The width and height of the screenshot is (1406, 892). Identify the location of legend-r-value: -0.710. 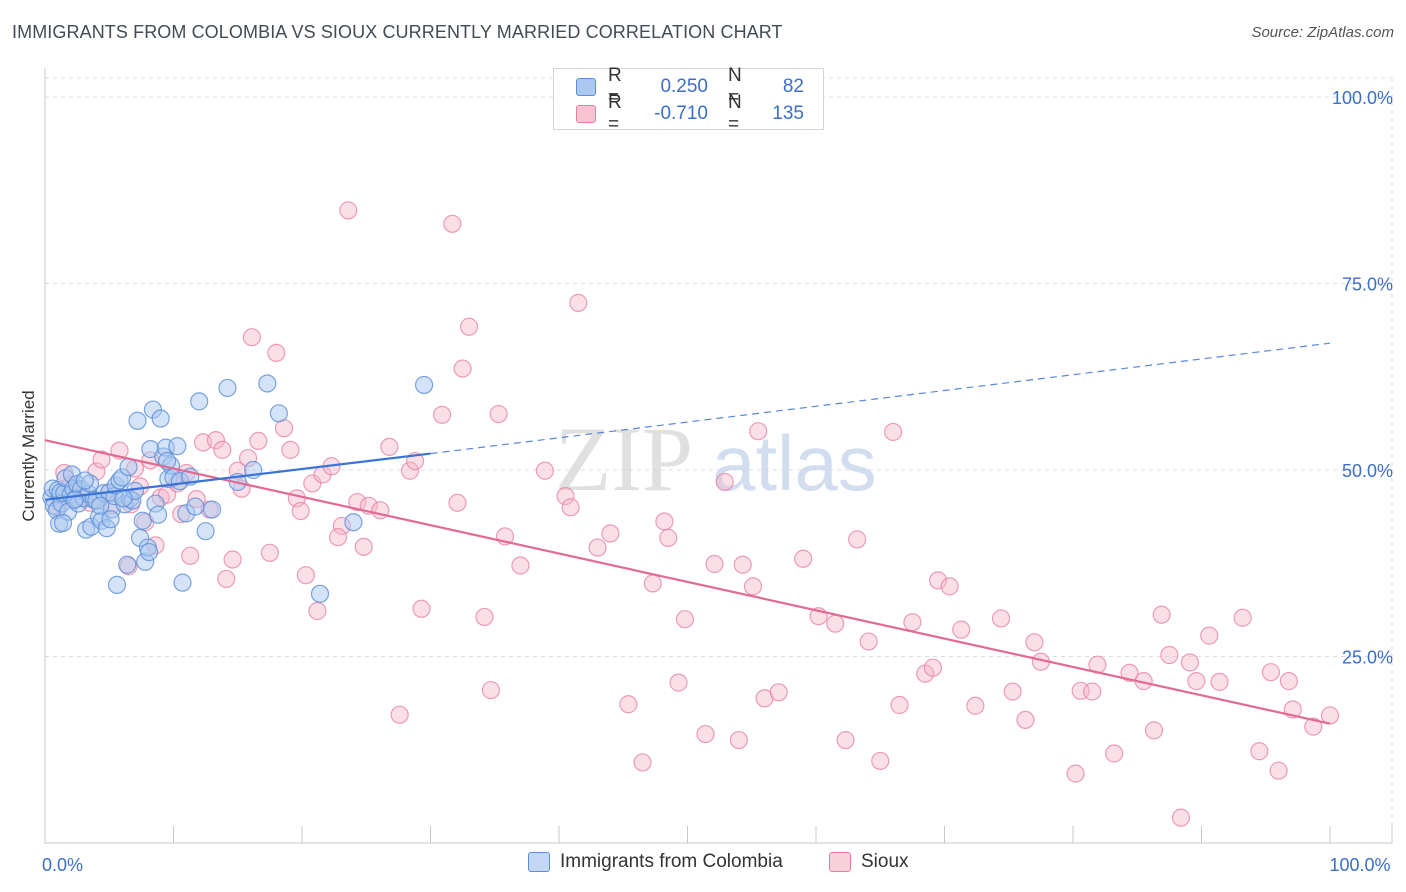
(681, 113).